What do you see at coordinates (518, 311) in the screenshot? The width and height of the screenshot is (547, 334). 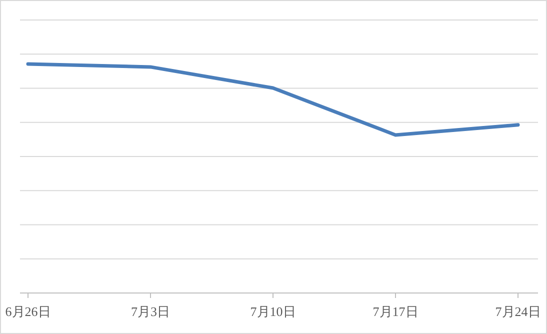 I see `x-tick-label: 7月24日` at bounding box center [518, 311].